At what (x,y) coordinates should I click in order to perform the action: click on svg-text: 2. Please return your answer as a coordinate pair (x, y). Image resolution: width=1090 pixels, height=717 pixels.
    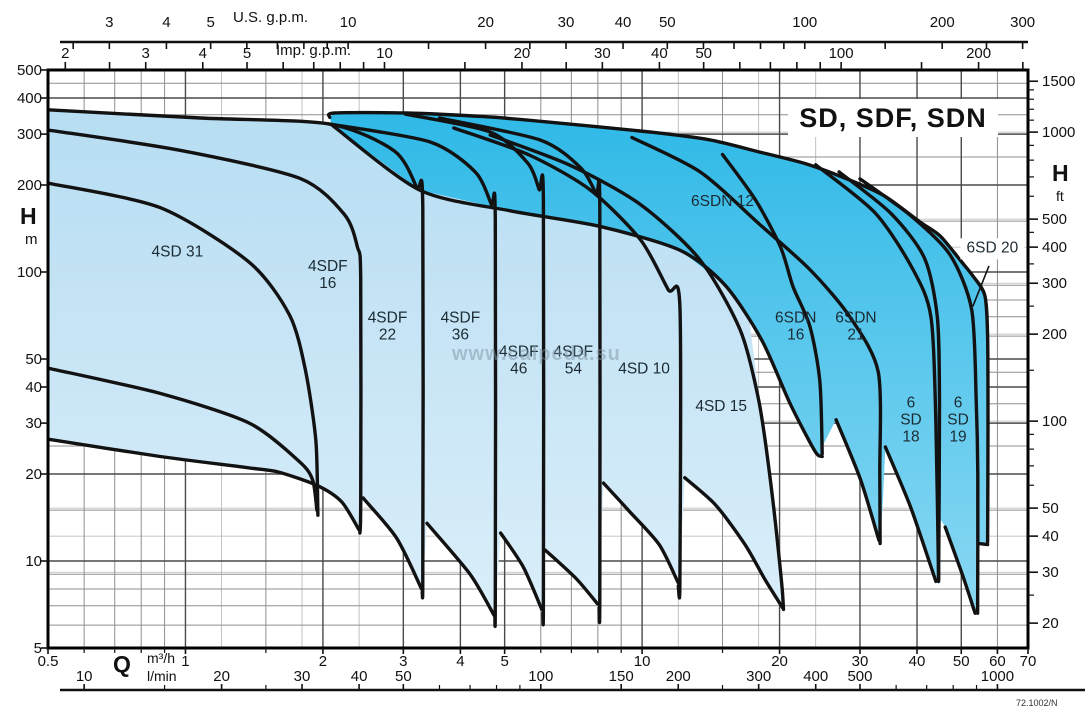
    Looking at the image, I should click on (65, 53).